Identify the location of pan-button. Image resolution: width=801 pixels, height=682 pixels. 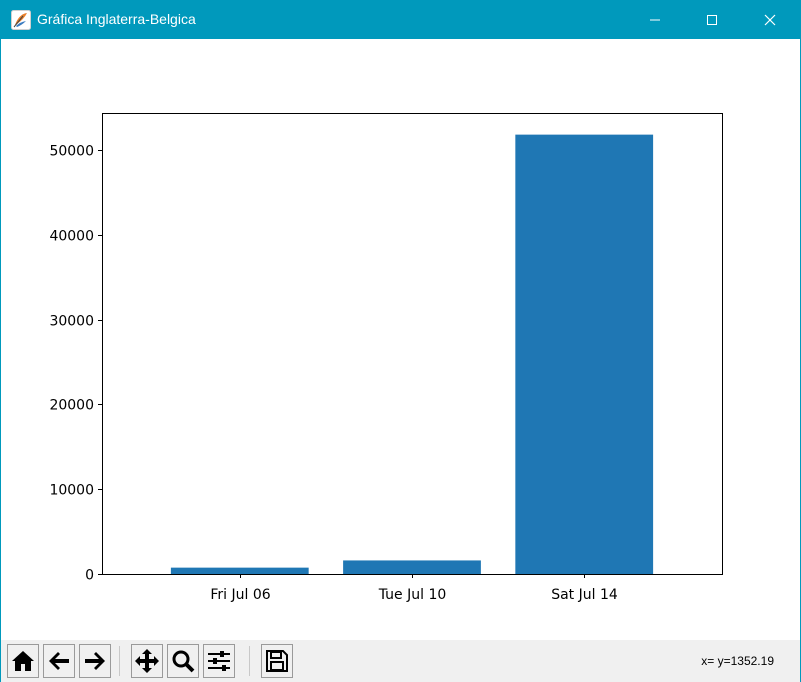
(147, 661).